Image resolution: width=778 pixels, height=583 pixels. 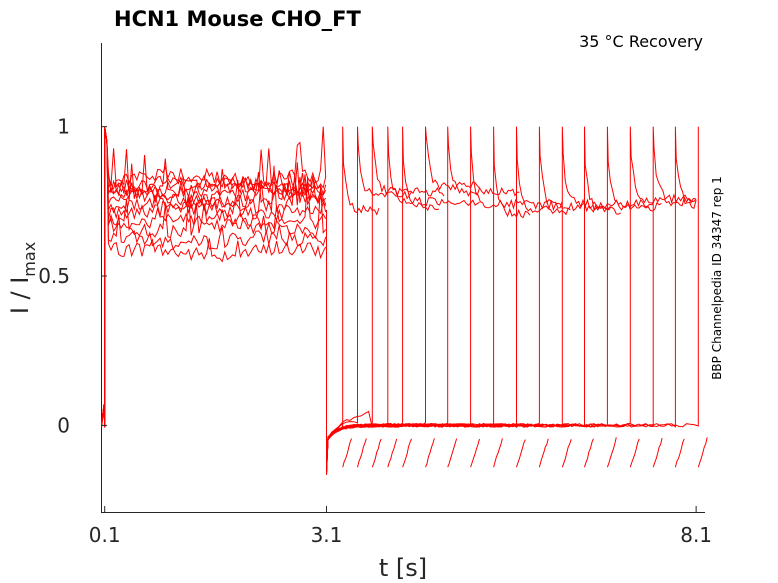 I want to click on y-axis-label-main: I / I, so click(x=20, y=296).